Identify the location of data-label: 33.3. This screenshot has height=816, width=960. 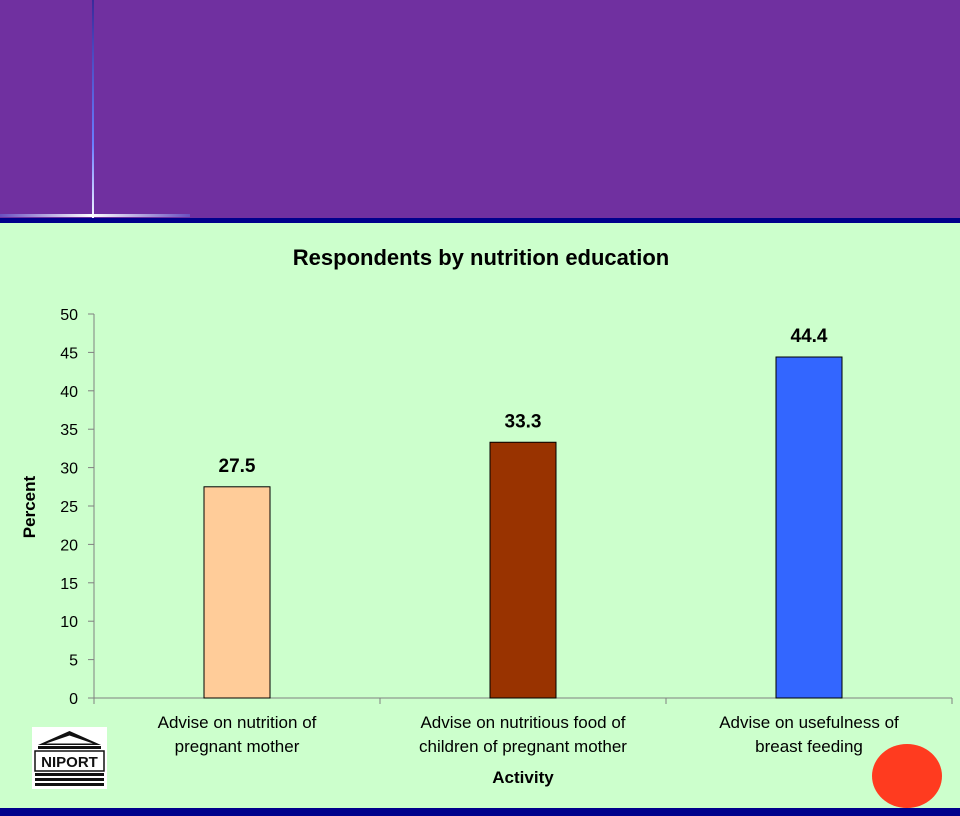
(523, 421).